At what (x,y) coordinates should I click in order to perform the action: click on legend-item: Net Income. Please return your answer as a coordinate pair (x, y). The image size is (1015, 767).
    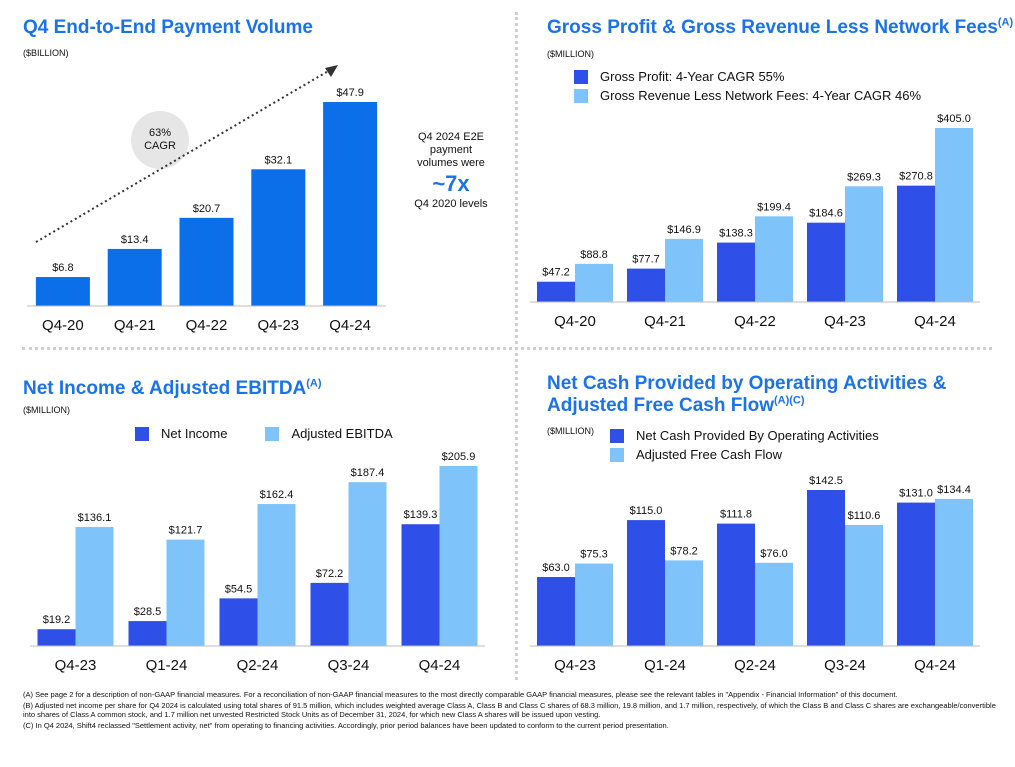
    Looking at the image, I should click on (181, 433).